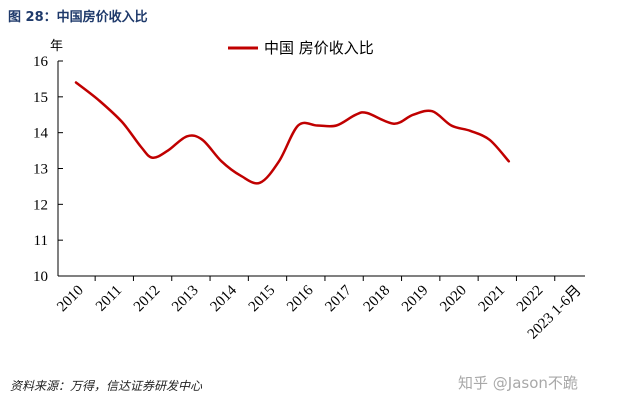 This screenshot has width=626, height=403. Describe the element at coordinates (224, 298) in the screenshot. I see `x-tick-label: 2014` at that location.